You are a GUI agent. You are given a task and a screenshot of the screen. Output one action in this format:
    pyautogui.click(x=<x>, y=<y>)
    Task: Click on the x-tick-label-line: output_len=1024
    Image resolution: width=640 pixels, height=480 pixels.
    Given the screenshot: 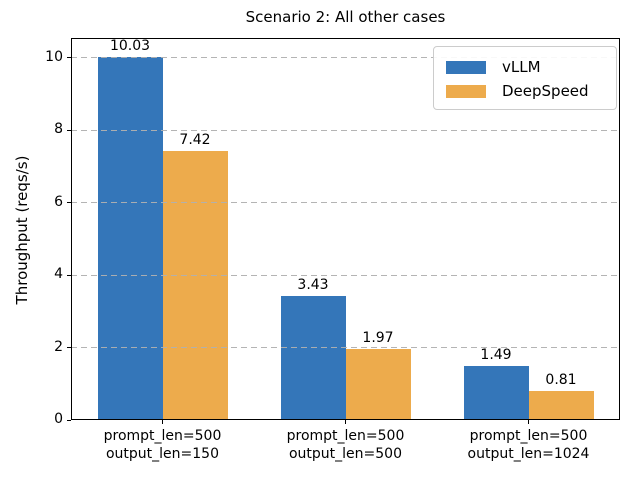 What is the action you would take?
    pyautogui.click(x=528, y=454)
    